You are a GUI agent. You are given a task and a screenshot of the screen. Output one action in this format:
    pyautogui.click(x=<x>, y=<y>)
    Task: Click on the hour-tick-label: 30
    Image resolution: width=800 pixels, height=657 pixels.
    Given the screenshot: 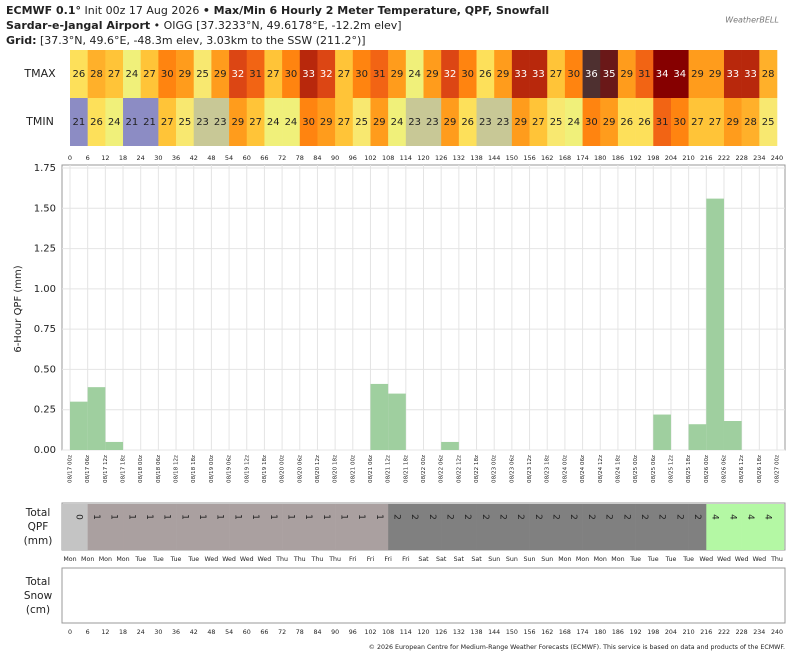 What is the action you would take?
    pyautogui.click(x=158, y=632)
    